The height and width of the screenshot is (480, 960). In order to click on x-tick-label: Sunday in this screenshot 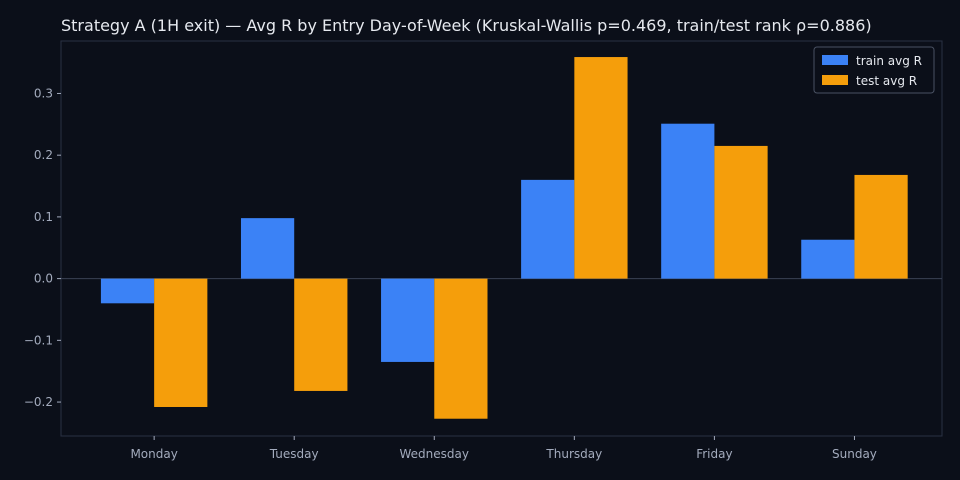, I will do `click(854, 454)`.